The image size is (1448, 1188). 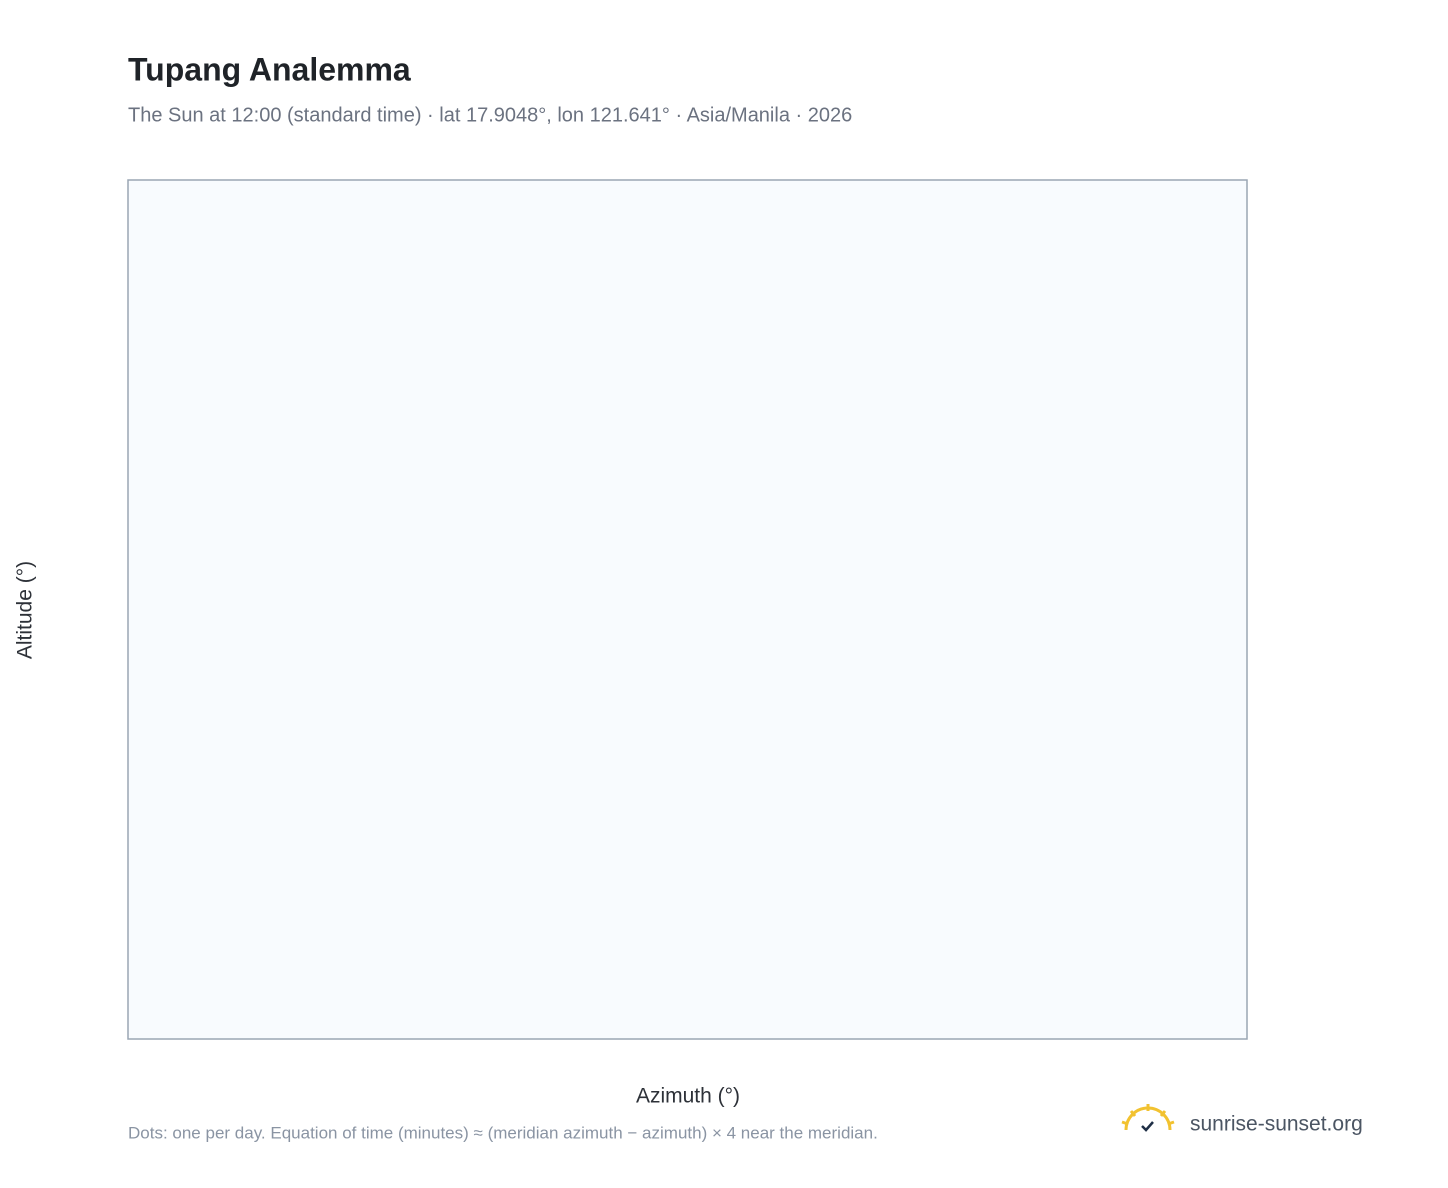 I want to click on x-axis-label: Azimuth (°), so click(x=688, y=1096).